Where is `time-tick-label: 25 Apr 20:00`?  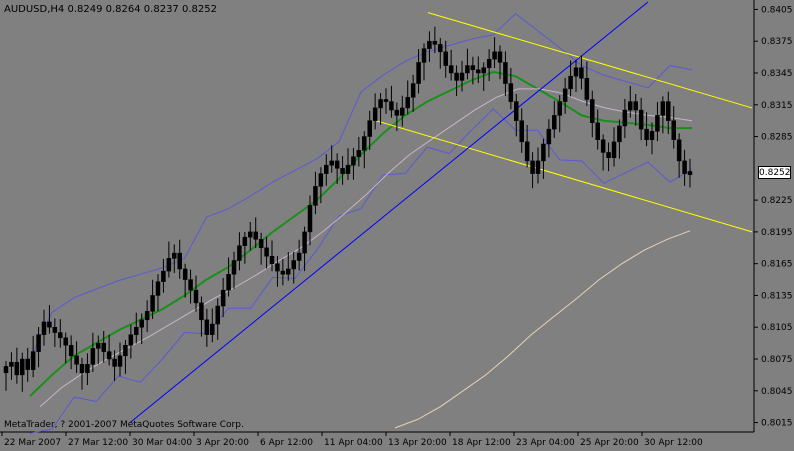 time-tick-label: 25 Apr 20:00 is located at coordinates (609, 443).